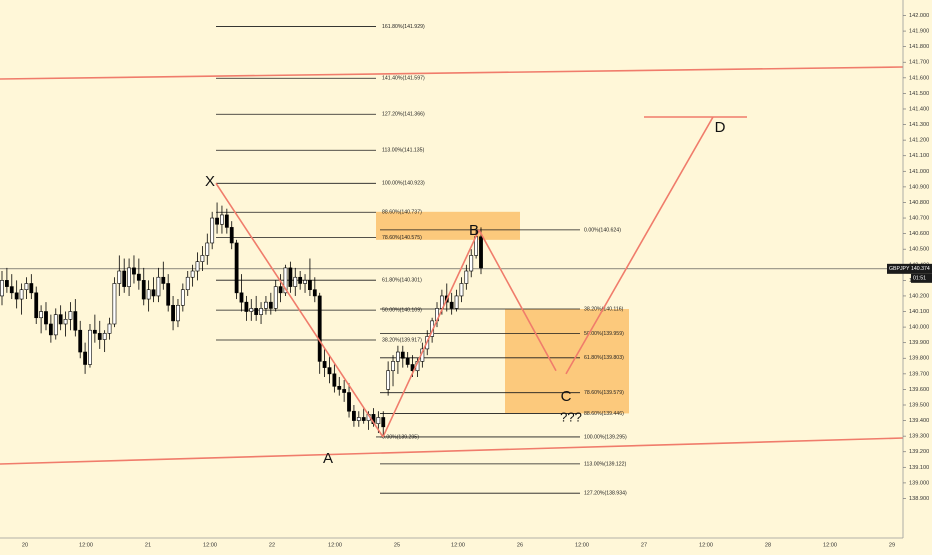  I want to click on y-tick-label: 141.800, so click(919, 47).